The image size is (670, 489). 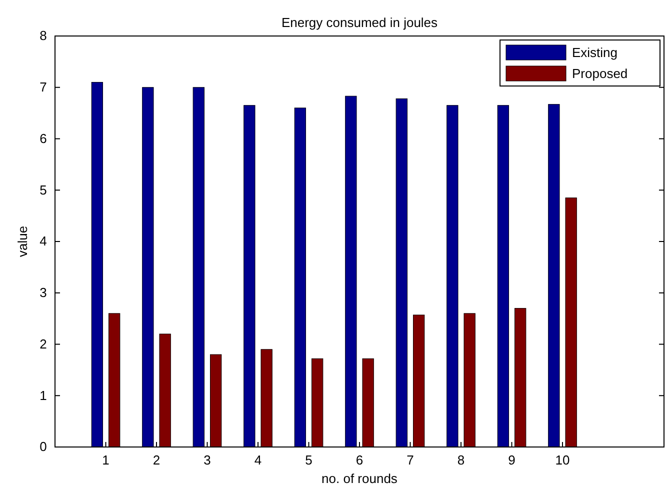 What do you see at coordinates (43, 87) in the screenshot?
I see `y-tick-label: 7` at bounding box center [43, 87].